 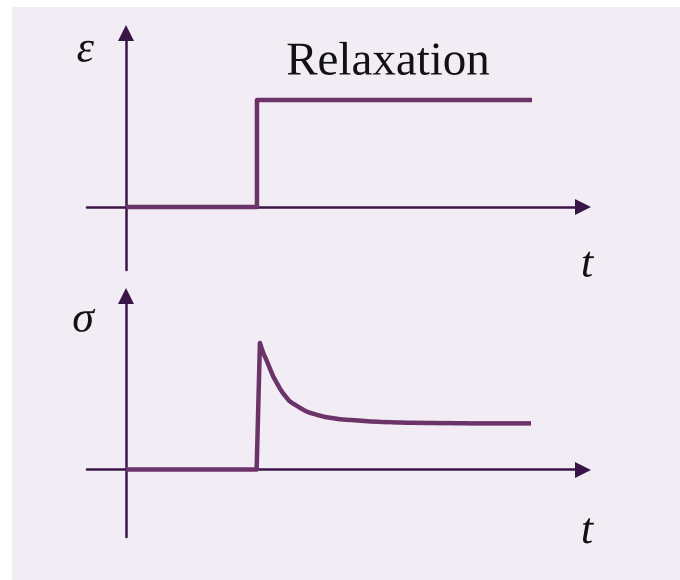 What do you see at coordinates (388, 60) in the screenshot?
I see `chart-title: Relaxation` at bounding box center [388, 60].